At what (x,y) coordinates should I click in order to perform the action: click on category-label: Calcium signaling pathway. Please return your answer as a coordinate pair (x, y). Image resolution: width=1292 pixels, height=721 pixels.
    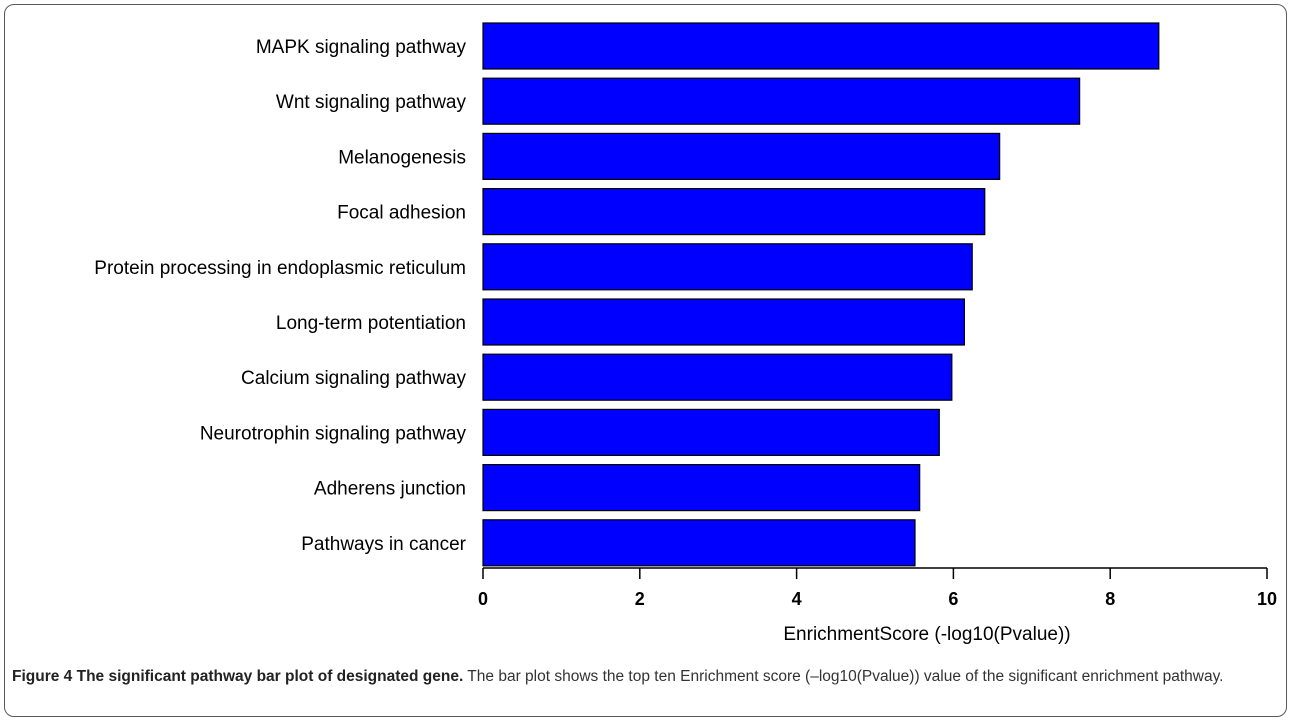
    Looking at the image, I should click on (353, 378).